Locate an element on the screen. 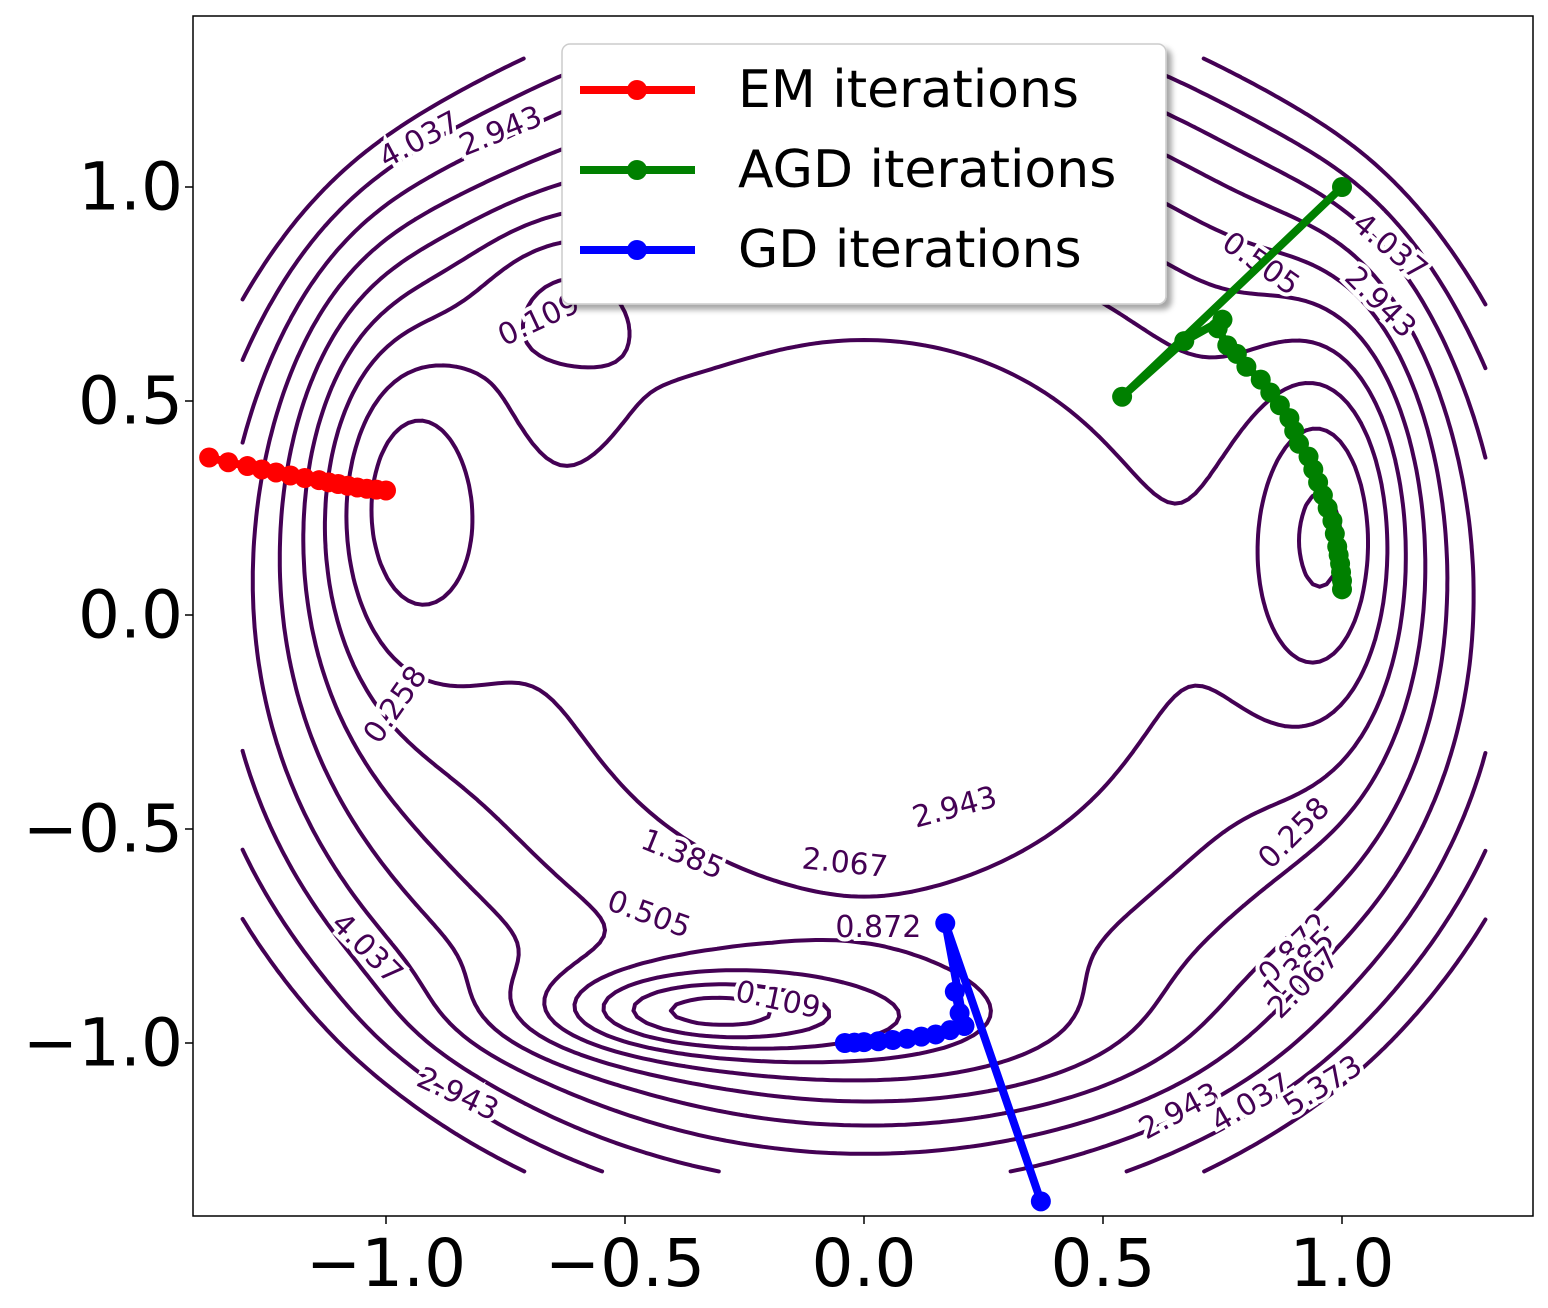  legend-label-2: GD iterations is located at coordinates (910, 250).